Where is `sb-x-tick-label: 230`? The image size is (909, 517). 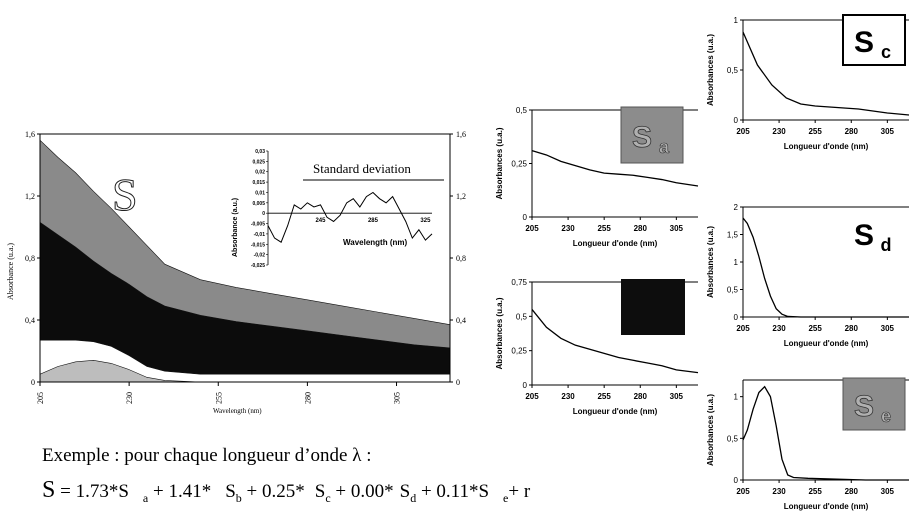 sb-x-tick-label: 230 is located at coordinates (568, 396).